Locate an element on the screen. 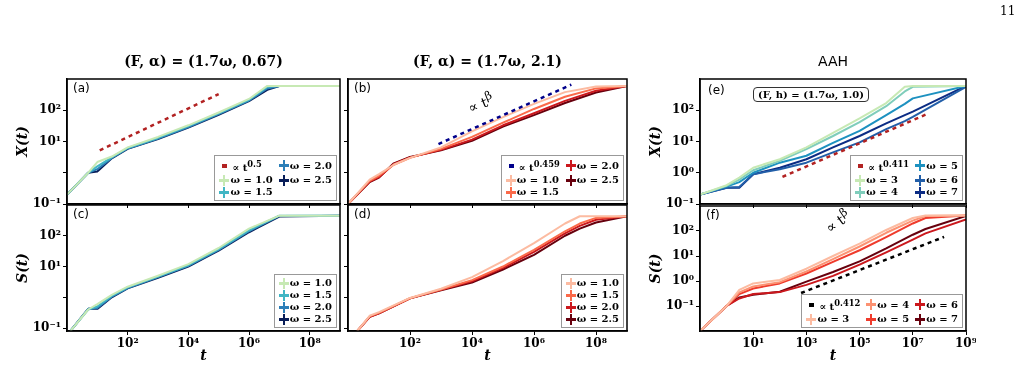  annotation: (c) is located at coordinates (81, 214).